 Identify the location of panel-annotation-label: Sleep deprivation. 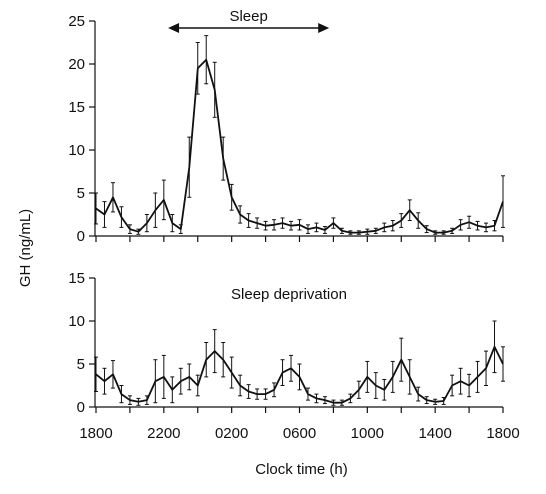
(289, 294).